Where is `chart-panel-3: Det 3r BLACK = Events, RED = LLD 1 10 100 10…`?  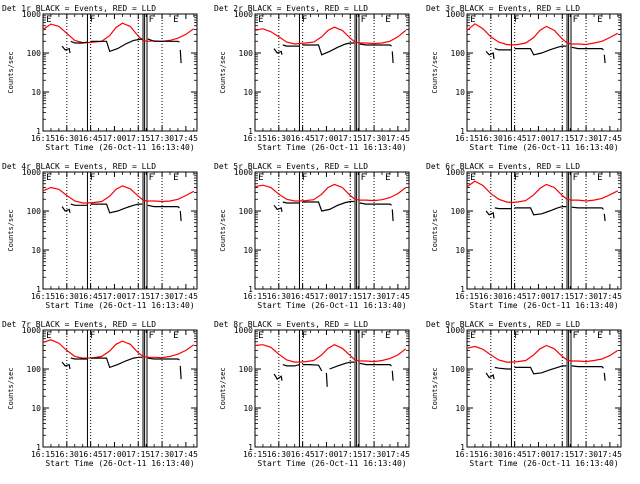
chart-panel-3: Det 3r BLACK = Events, RED = LLD 1 10 100 10… is located at coordinates (524, 78).